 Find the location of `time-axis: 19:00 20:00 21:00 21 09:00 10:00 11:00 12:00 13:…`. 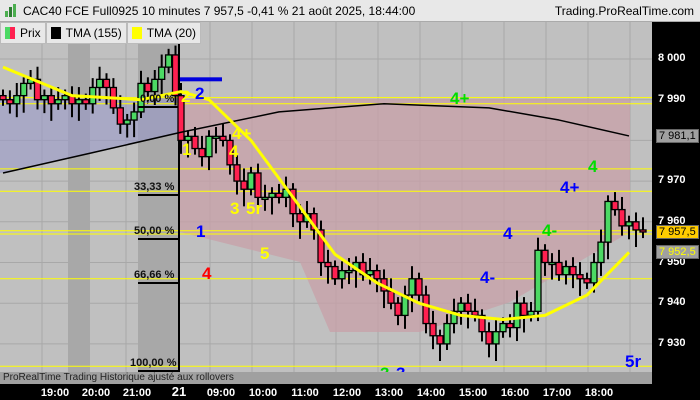

time-axis: 19:00 20:00 21:00 21 09:00 10:00 11:00 12:00 13:… is located at coordinates (326, 392).